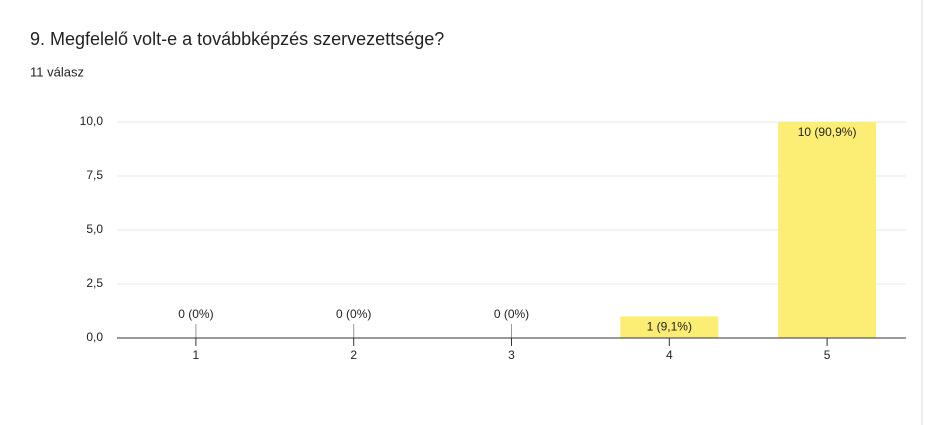  Describe the element at coordinates (94, 337) in the screenshot. I see `y-tick-label: 0,0` at that location.